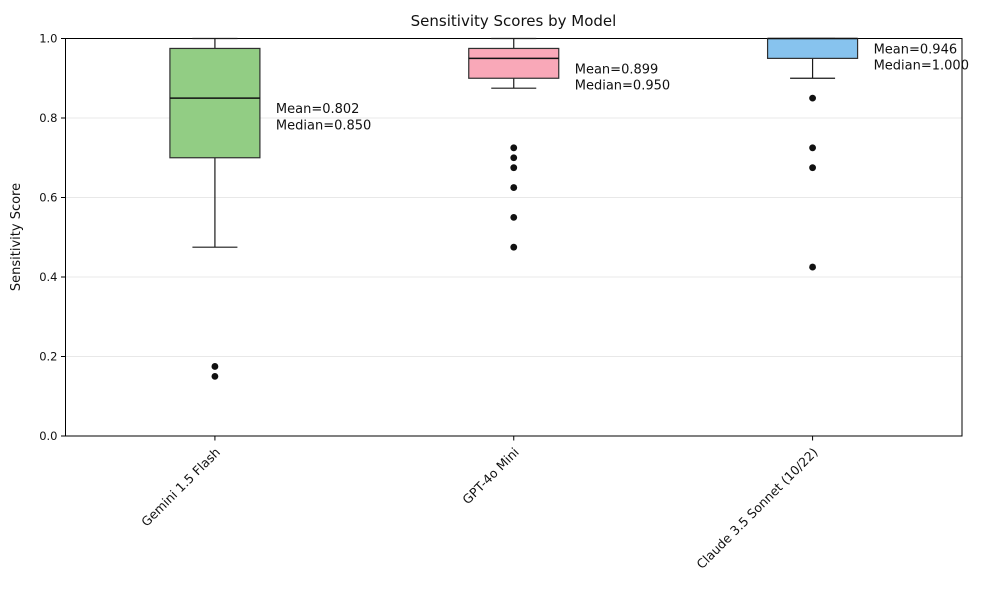 Image resolution: width=1000 pixels, height=600 pixels. I want to click on y-tick-label: 0.6, so click(48, 198).